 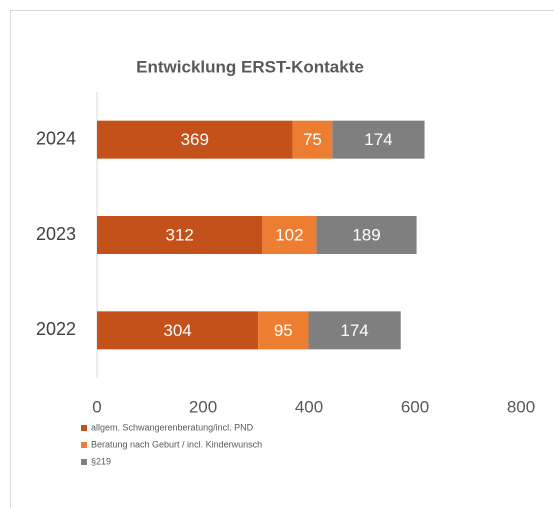 I want to click on x-tick-label: 0, so click(x=96, y=406).